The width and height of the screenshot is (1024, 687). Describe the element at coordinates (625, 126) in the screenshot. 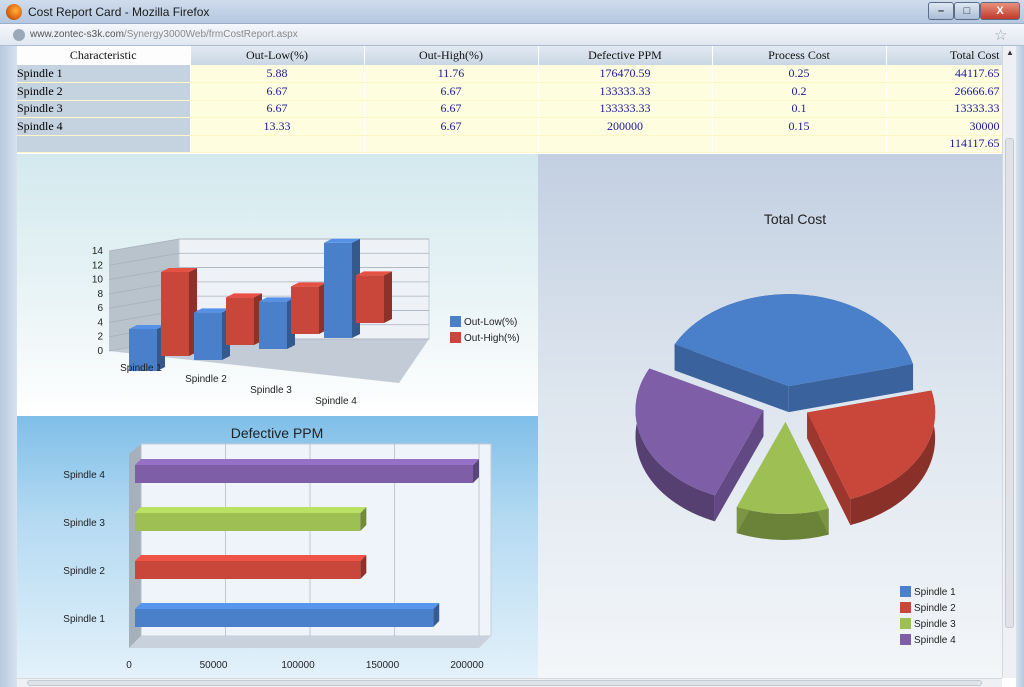

I see `table-cell: 200000` at that location.